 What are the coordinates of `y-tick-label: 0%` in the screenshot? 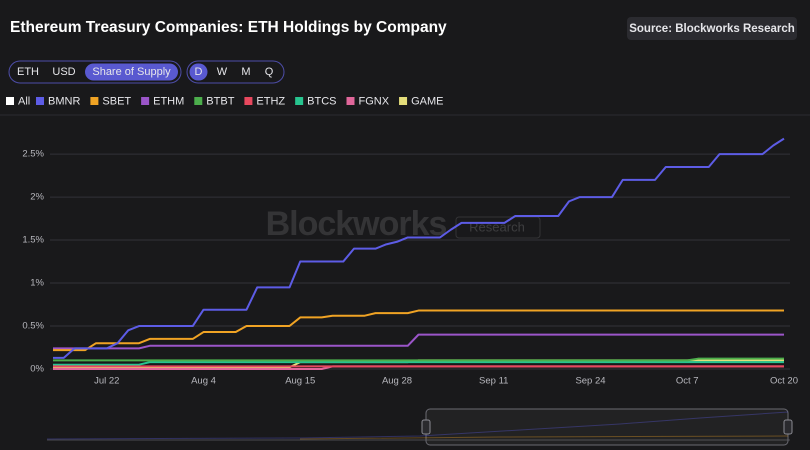 It's located at (37, 369).